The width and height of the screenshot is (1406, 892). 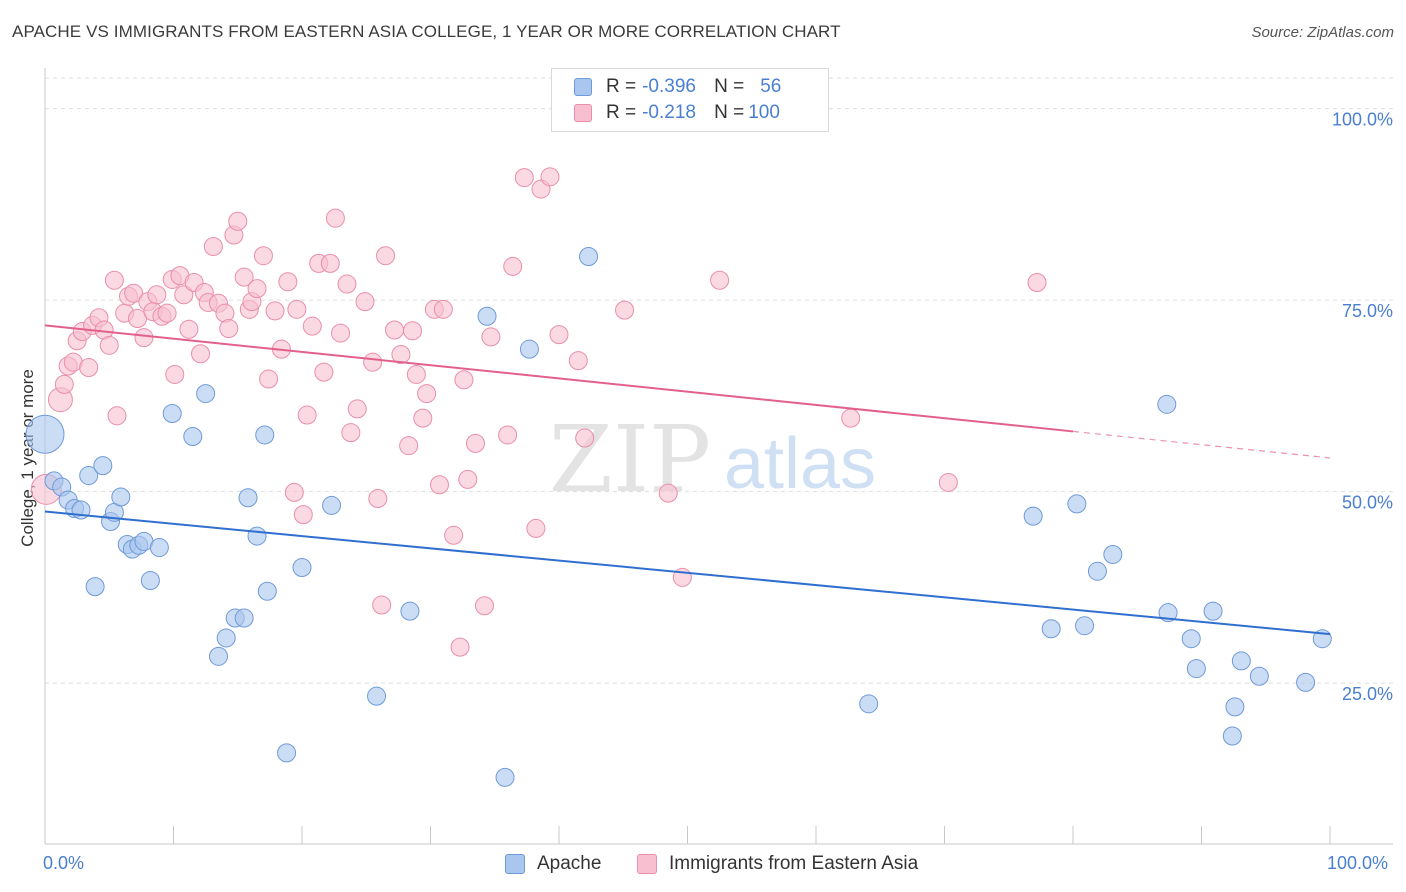 What do you see at coordinates (569, 863) in the screenshot?
I see `legend-apache-label: Apache` at bounding box center [569, 863].